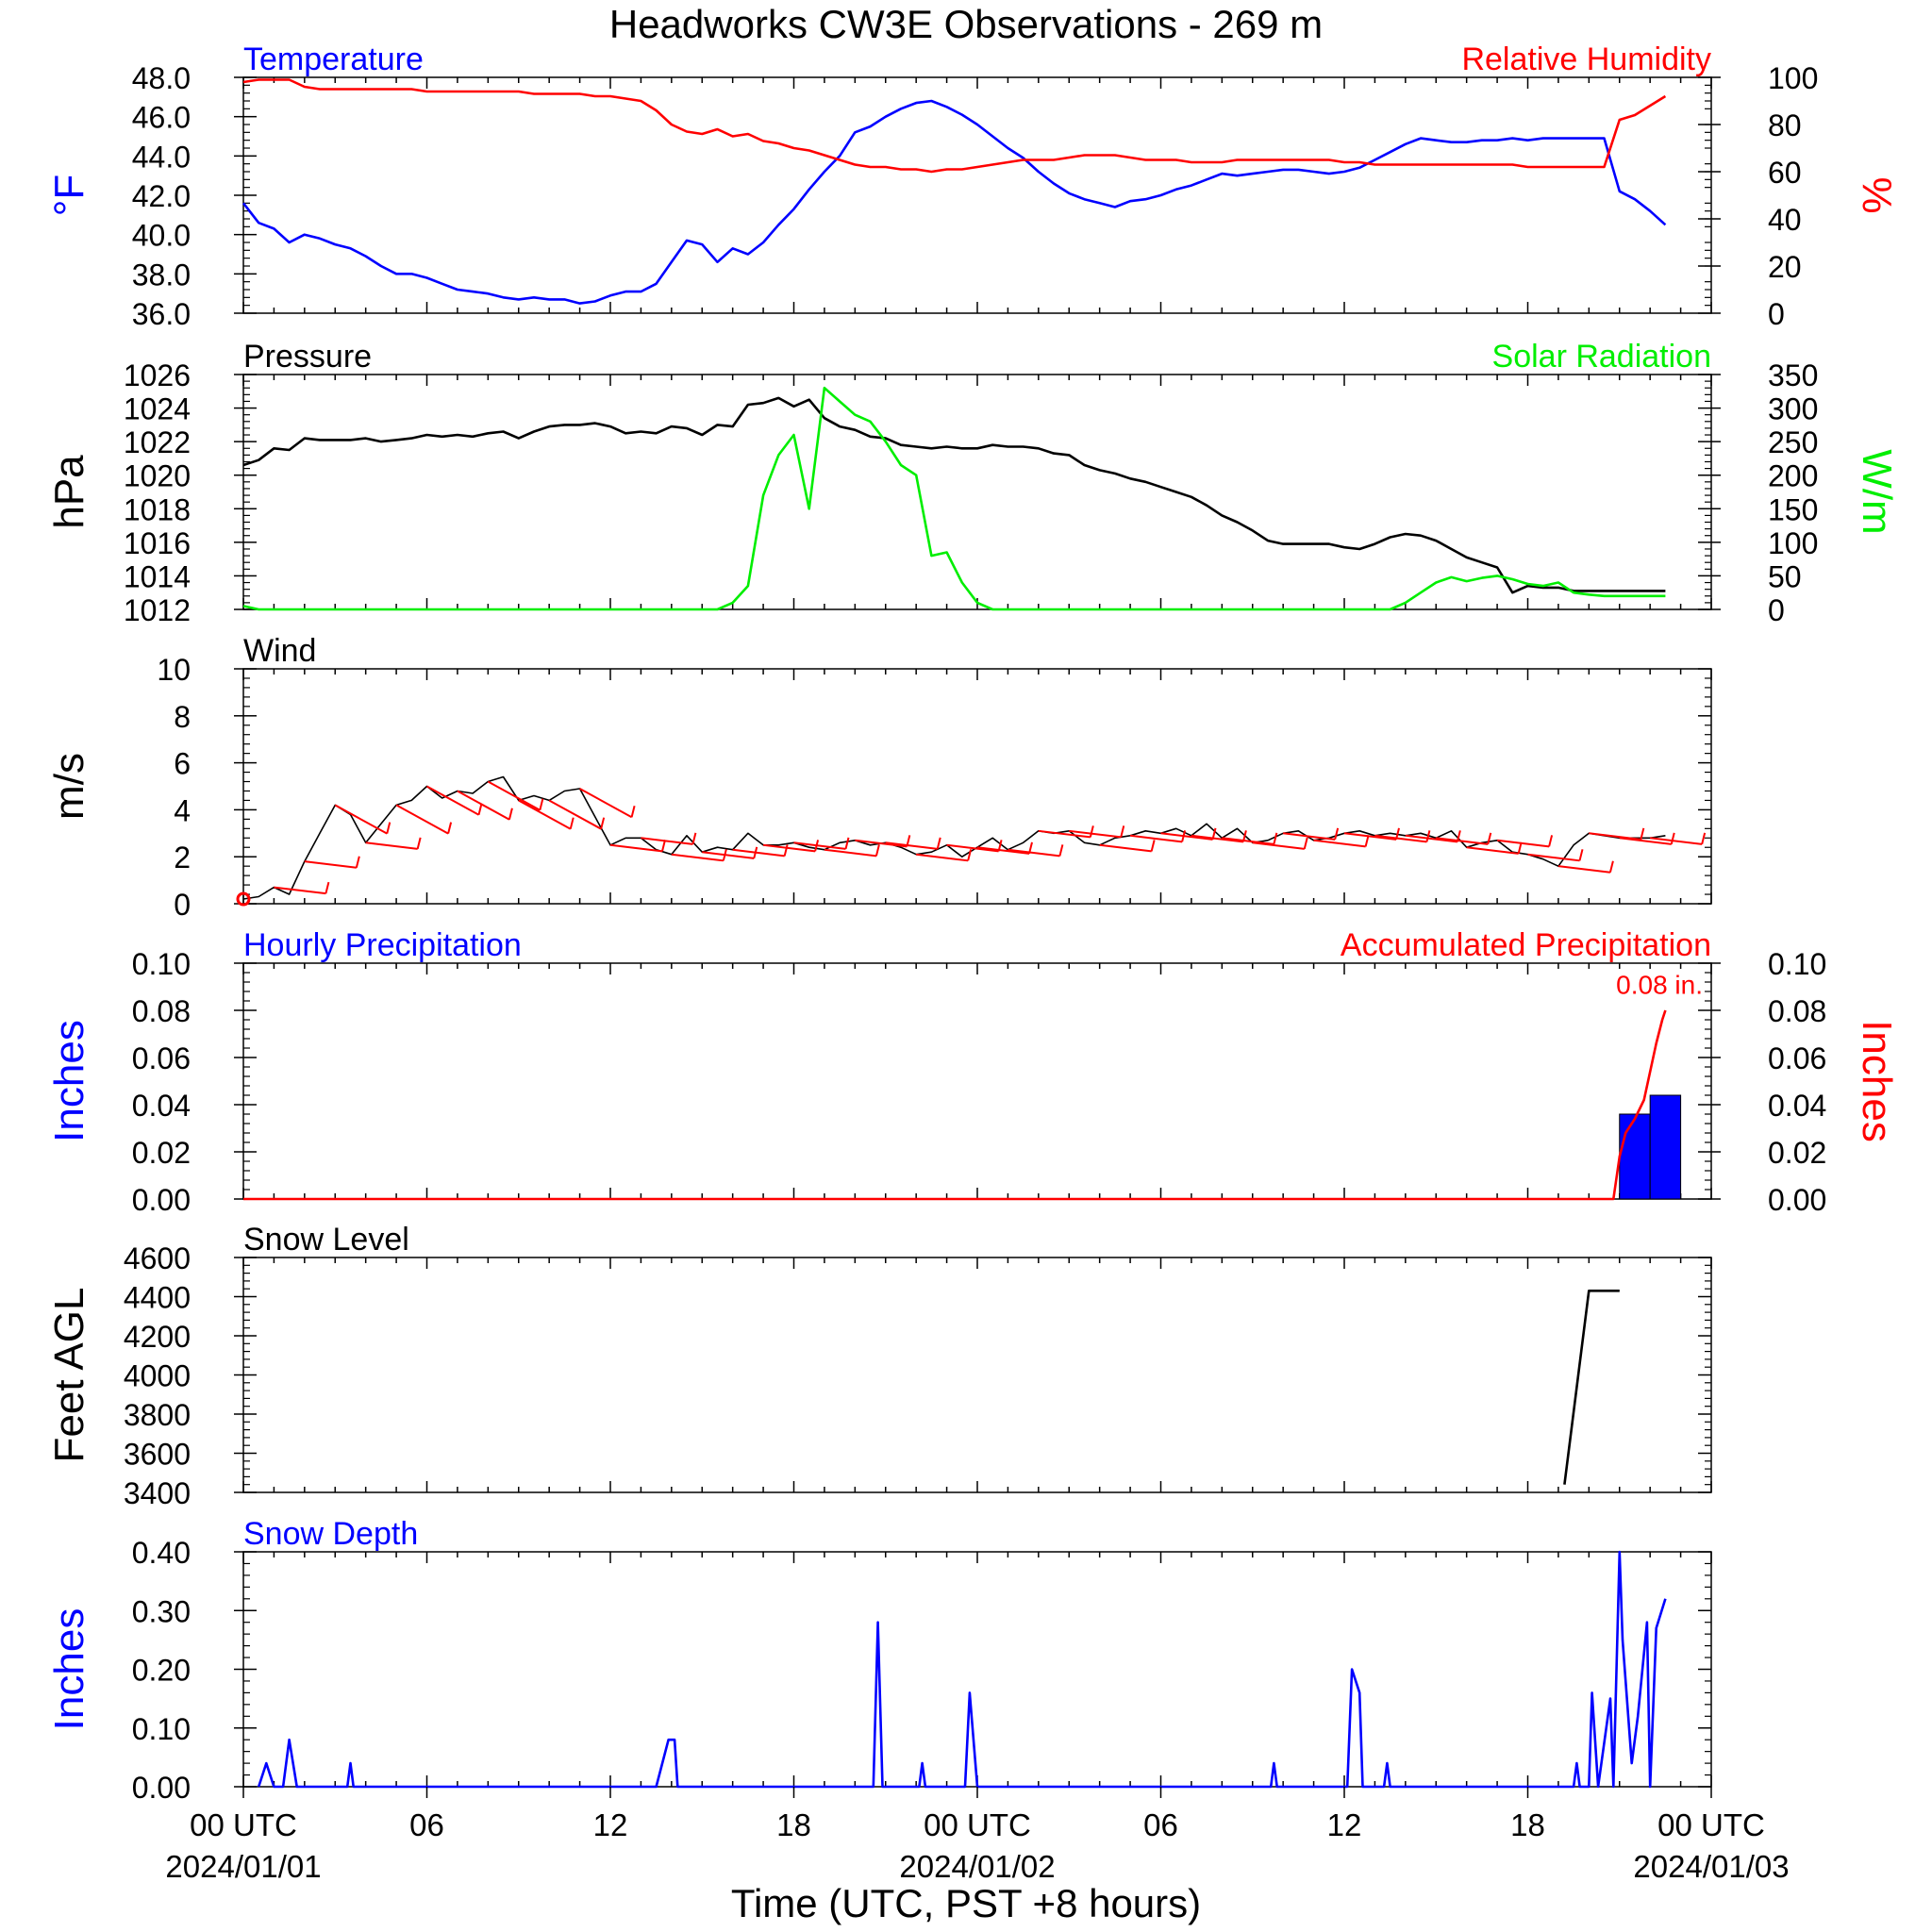 Image resolution: width=1932 pixels, height=1932 pixels. Describe the element at coordinates (1526, 945) in the screenshot. I see `panel-title-right: Accumulated Precipitation` at that location.